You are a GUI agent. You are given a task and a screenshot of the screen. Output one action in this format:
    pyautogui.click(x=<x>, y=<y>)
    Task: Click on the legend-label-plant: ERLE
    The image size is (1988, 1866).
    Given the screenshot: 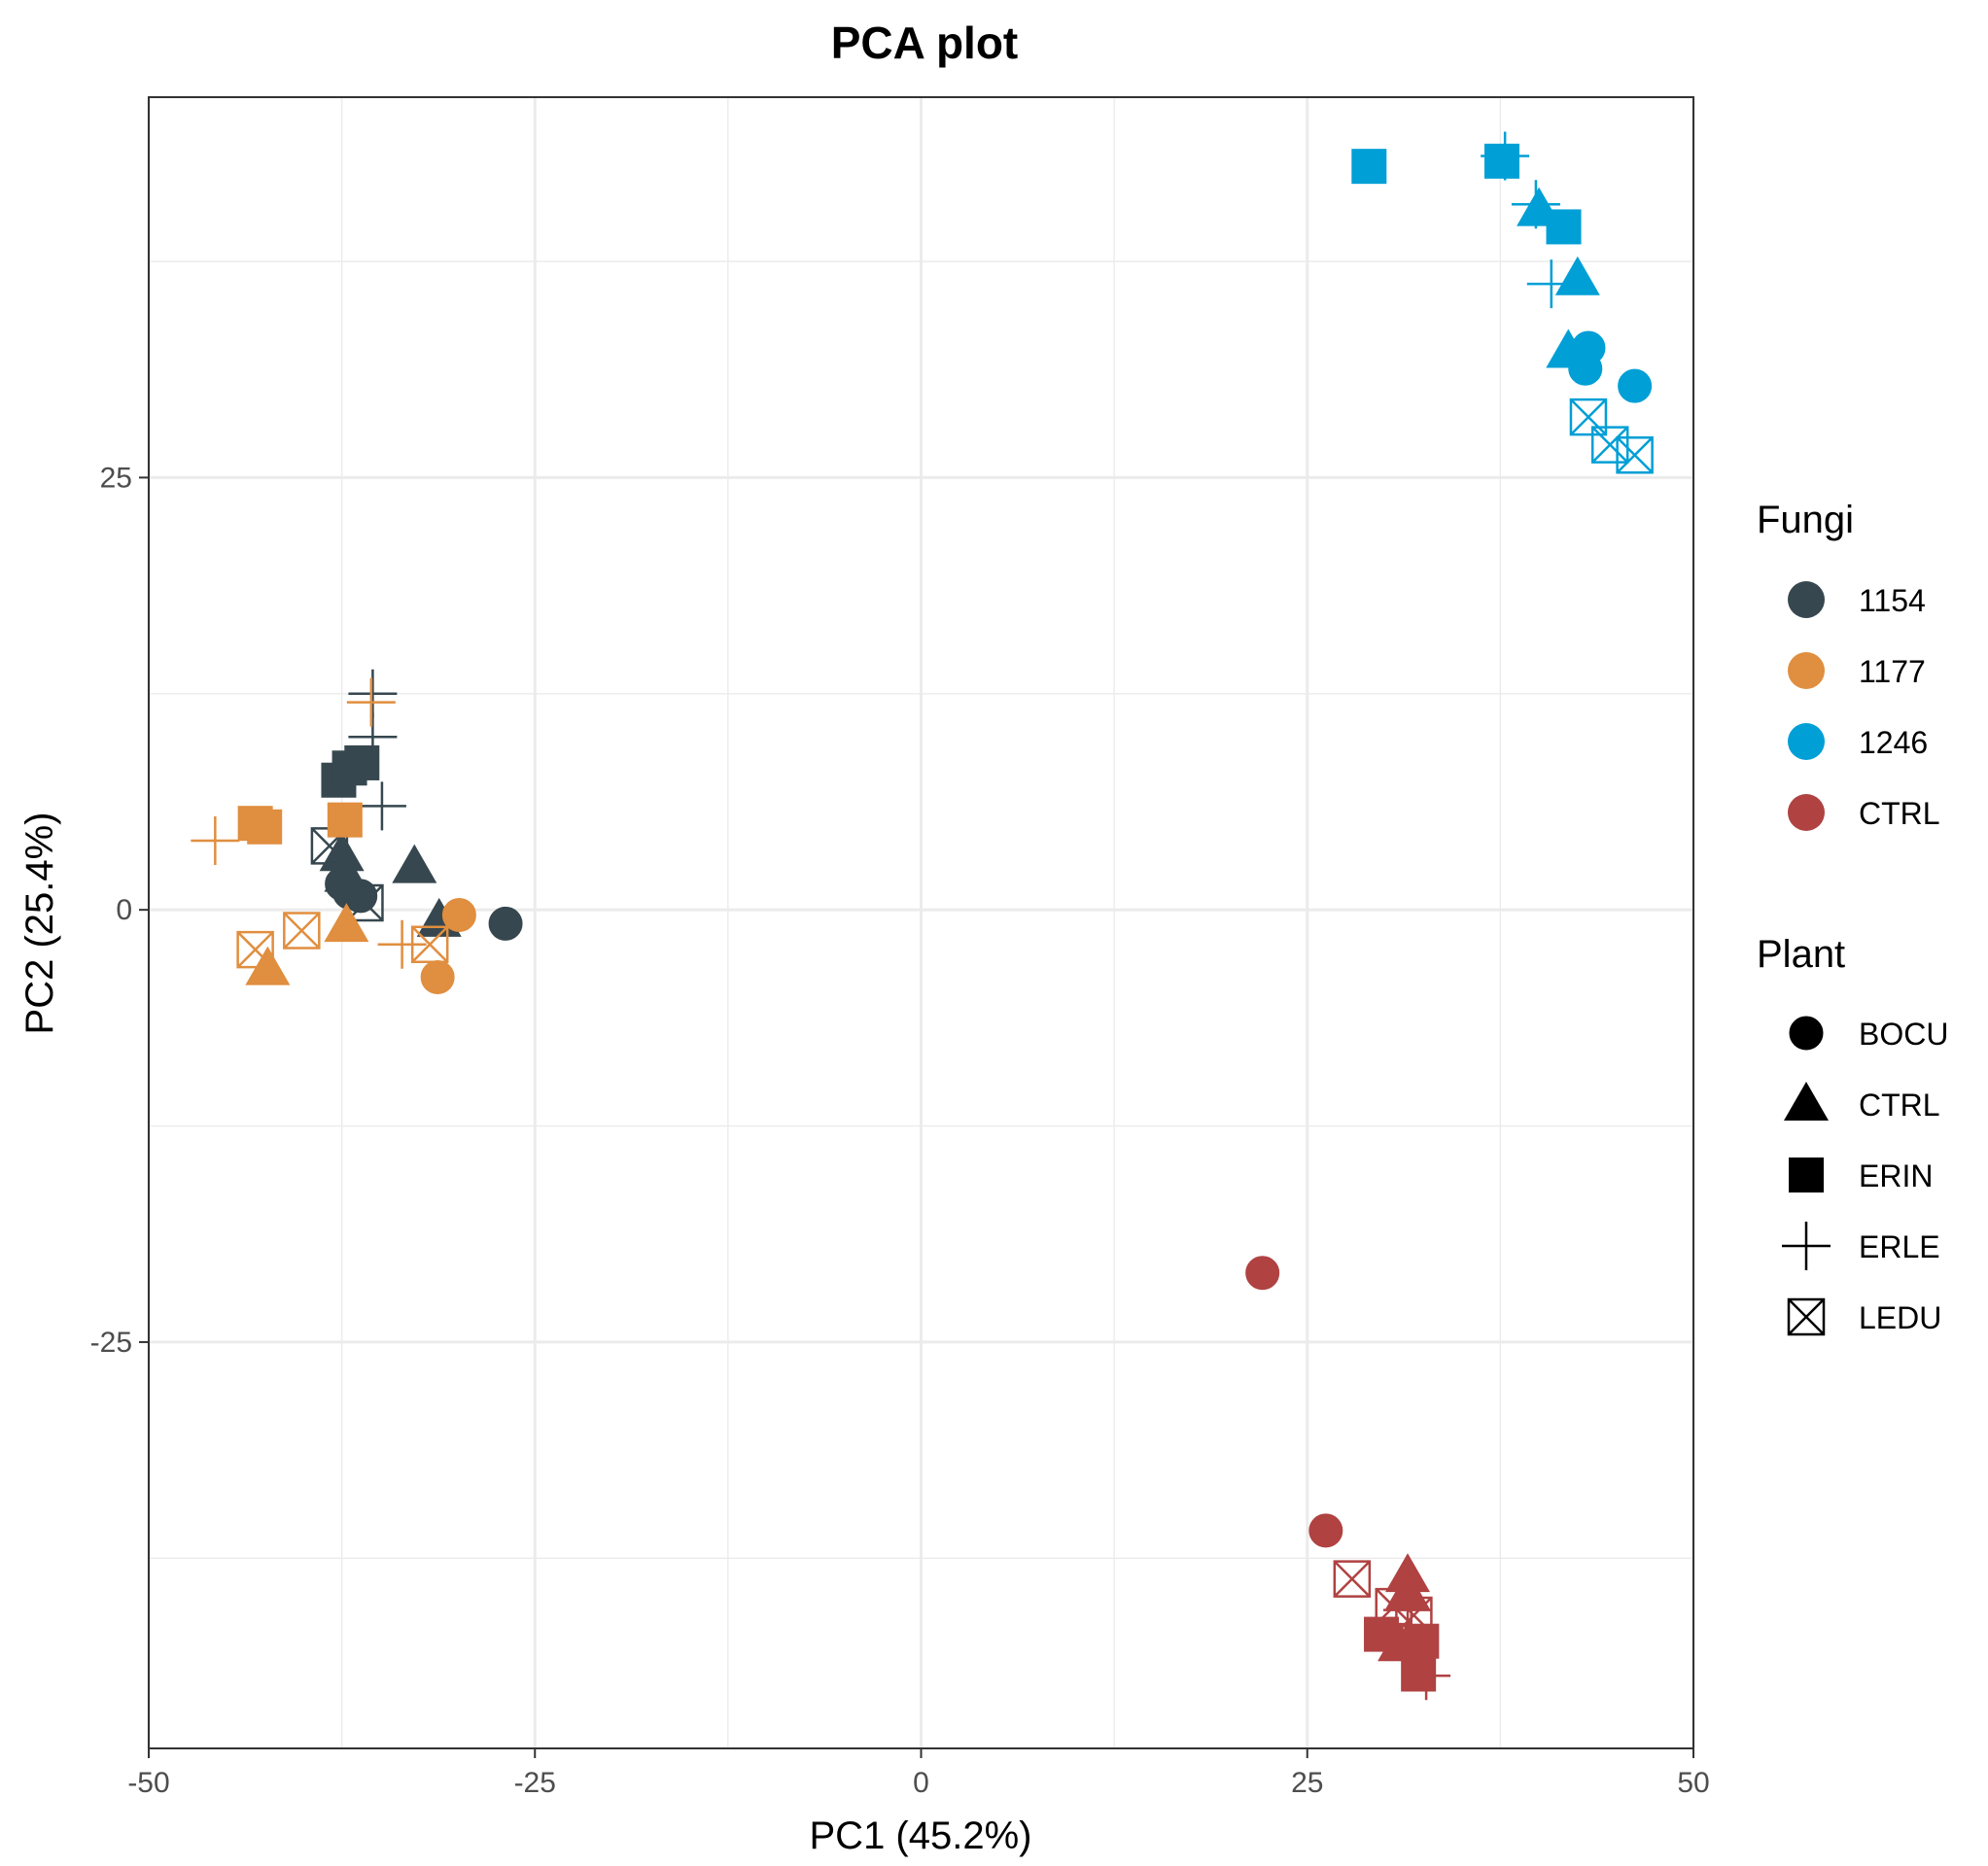 What is the action you would take?
    pyautogui.click(x=1899, y=1246)
    